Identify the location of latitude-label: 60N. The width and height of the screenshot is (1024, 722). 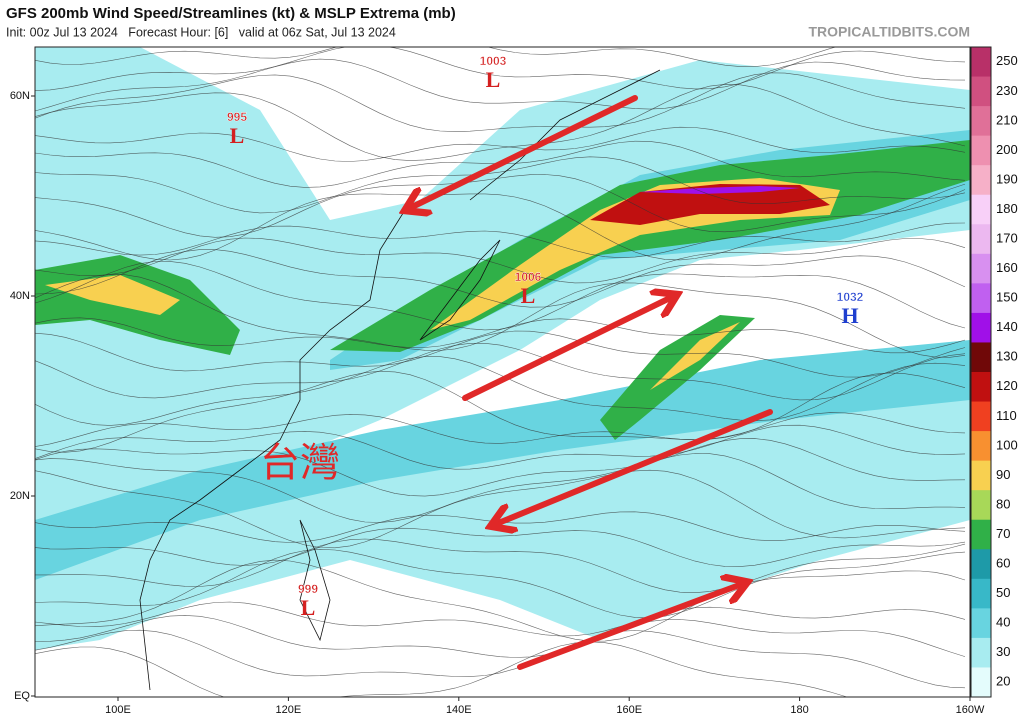
(20, 96).